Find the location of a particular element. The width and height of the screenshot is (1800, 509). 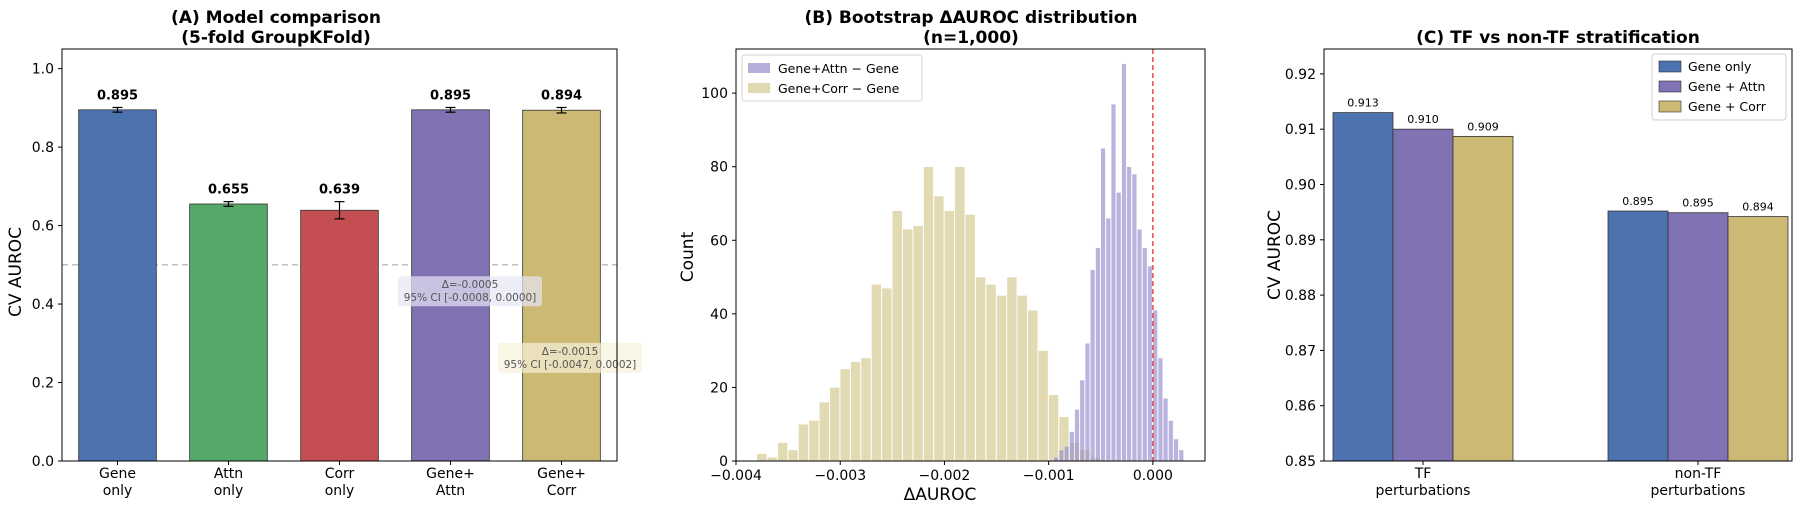

panel-c-y-axis-label: CV AUROC is located at coordinates (1275, 255).